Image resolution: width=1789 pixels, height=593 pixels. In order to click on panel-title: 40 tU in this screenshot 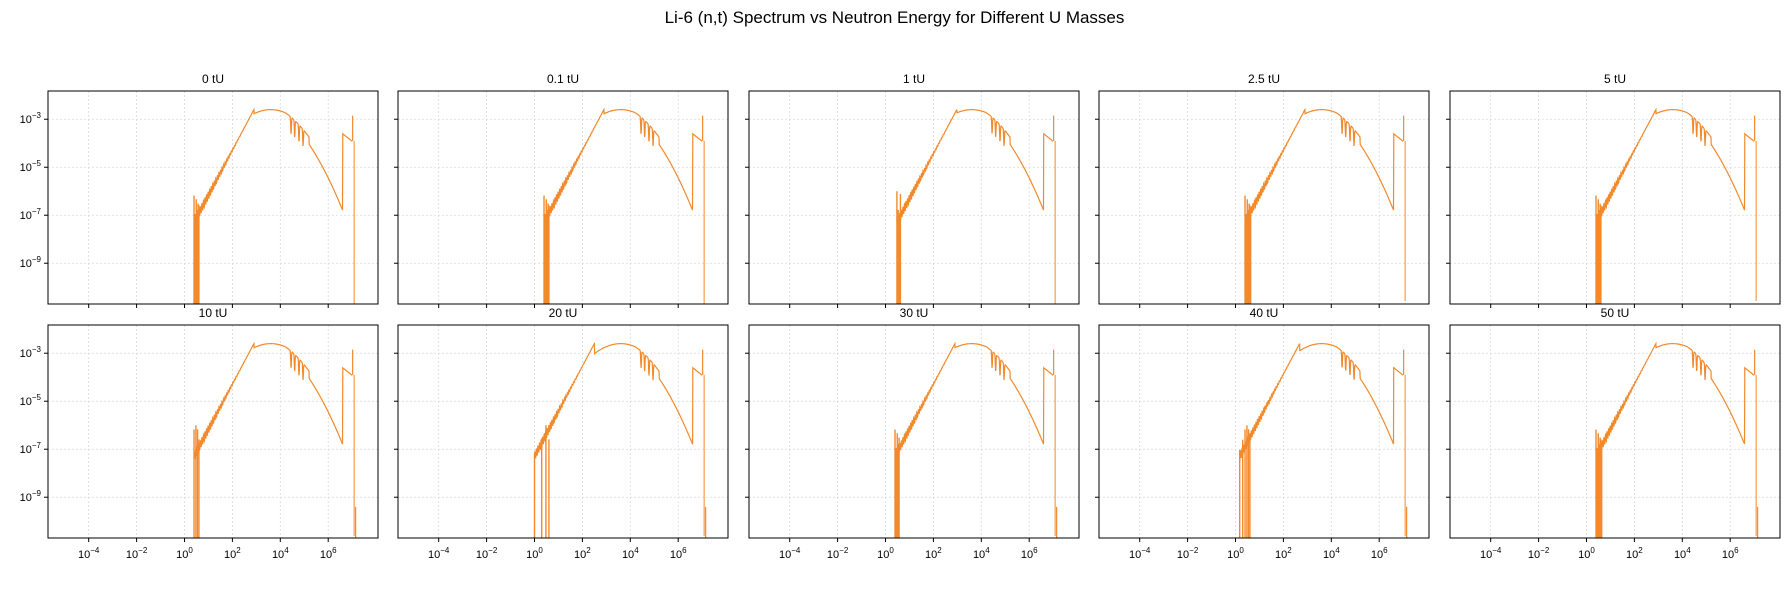, I will do `click(1264, 313)`.